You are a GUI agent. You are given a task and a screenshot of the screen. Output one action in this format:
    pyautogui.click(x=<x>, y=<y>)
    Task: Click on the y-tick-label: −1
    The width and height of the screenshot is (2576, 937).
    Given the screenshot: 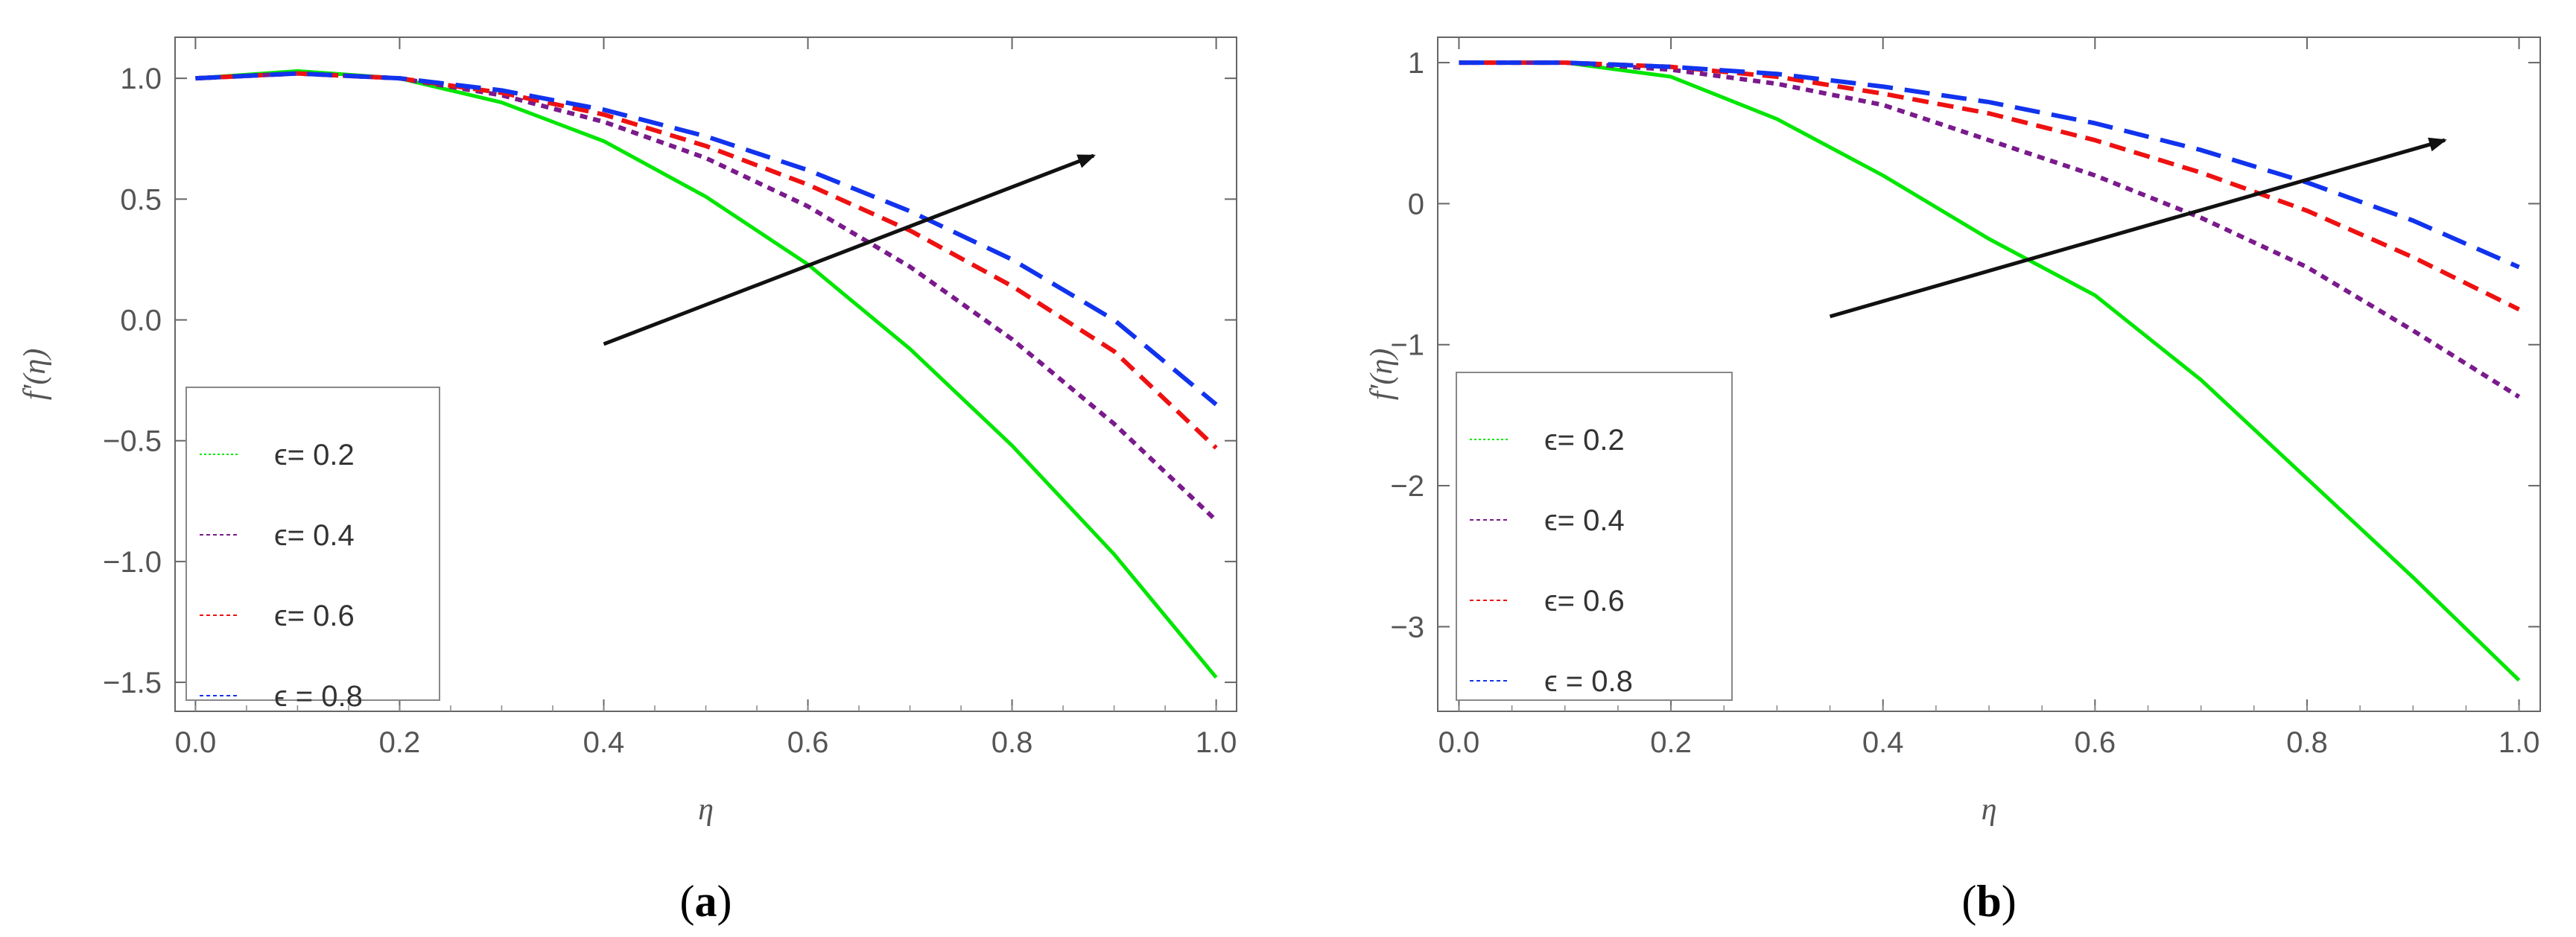 What is the action you would take?
    pyautogui.click(x=1407, y=345)
    